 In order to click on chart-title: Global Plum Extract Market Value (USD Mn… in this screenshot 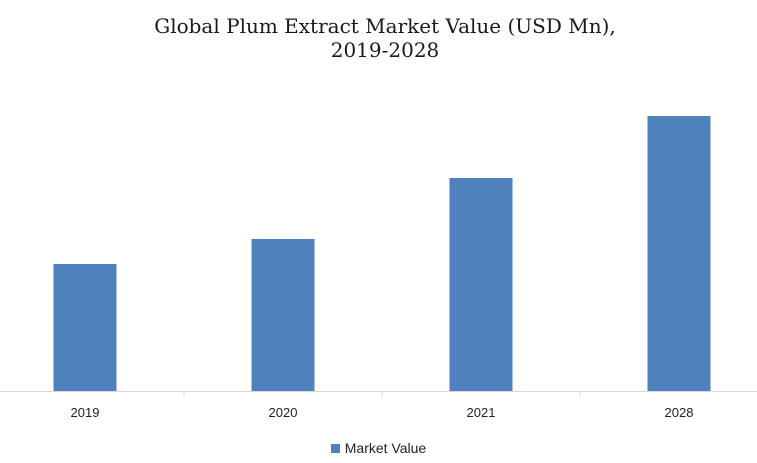, I will do `click(378, 38)`.